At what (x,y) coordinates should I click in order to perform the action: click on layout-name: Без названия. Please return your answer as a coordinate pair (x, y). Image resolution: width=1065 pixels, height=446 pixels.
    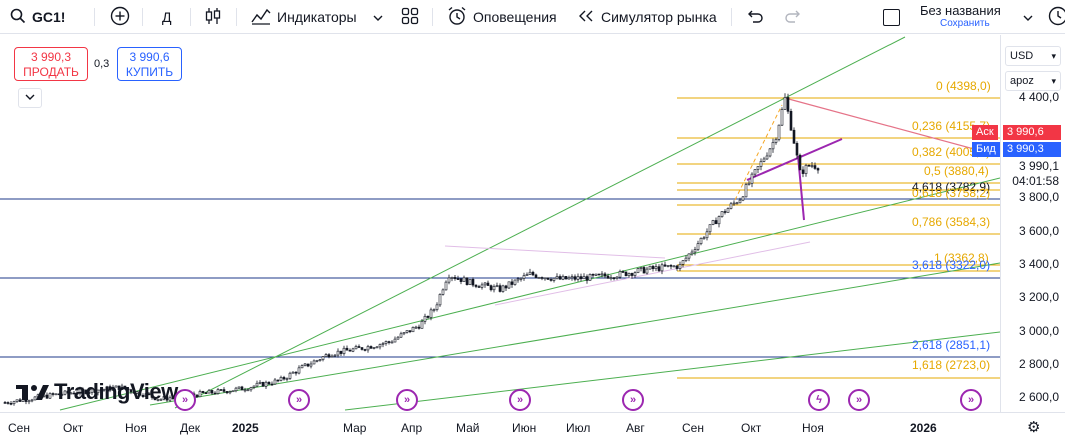
    Looking at the image, I should click on (960, 10).